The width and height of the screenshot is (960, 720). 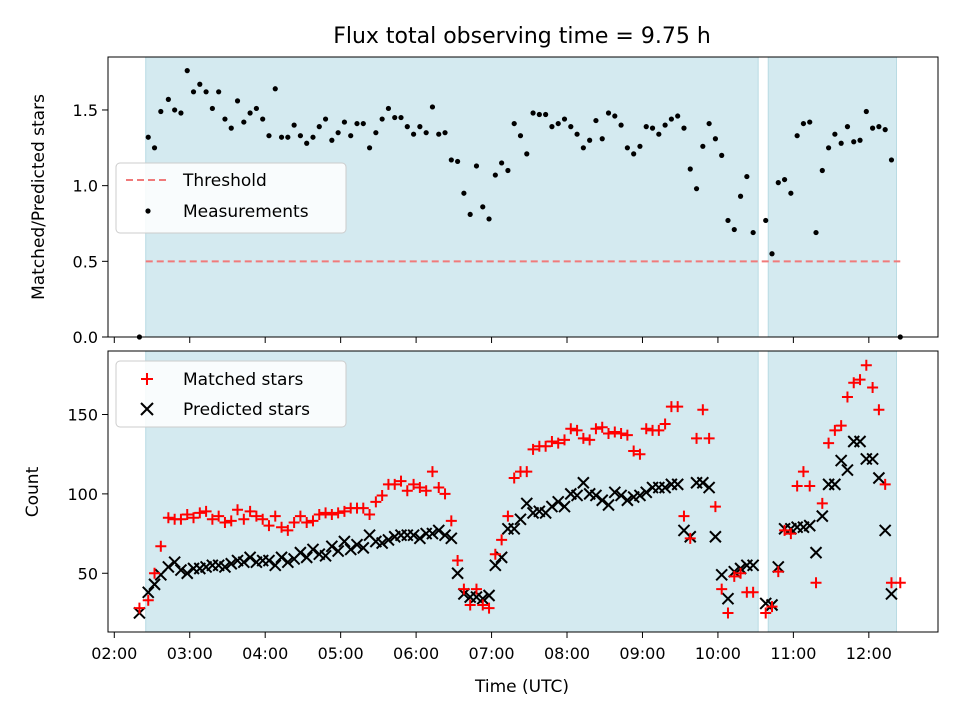 What do you see at coordinates (85, 261) in the screenshot?
I see `top-y-tick-label: 0.5` at bounding box center [85, 261].